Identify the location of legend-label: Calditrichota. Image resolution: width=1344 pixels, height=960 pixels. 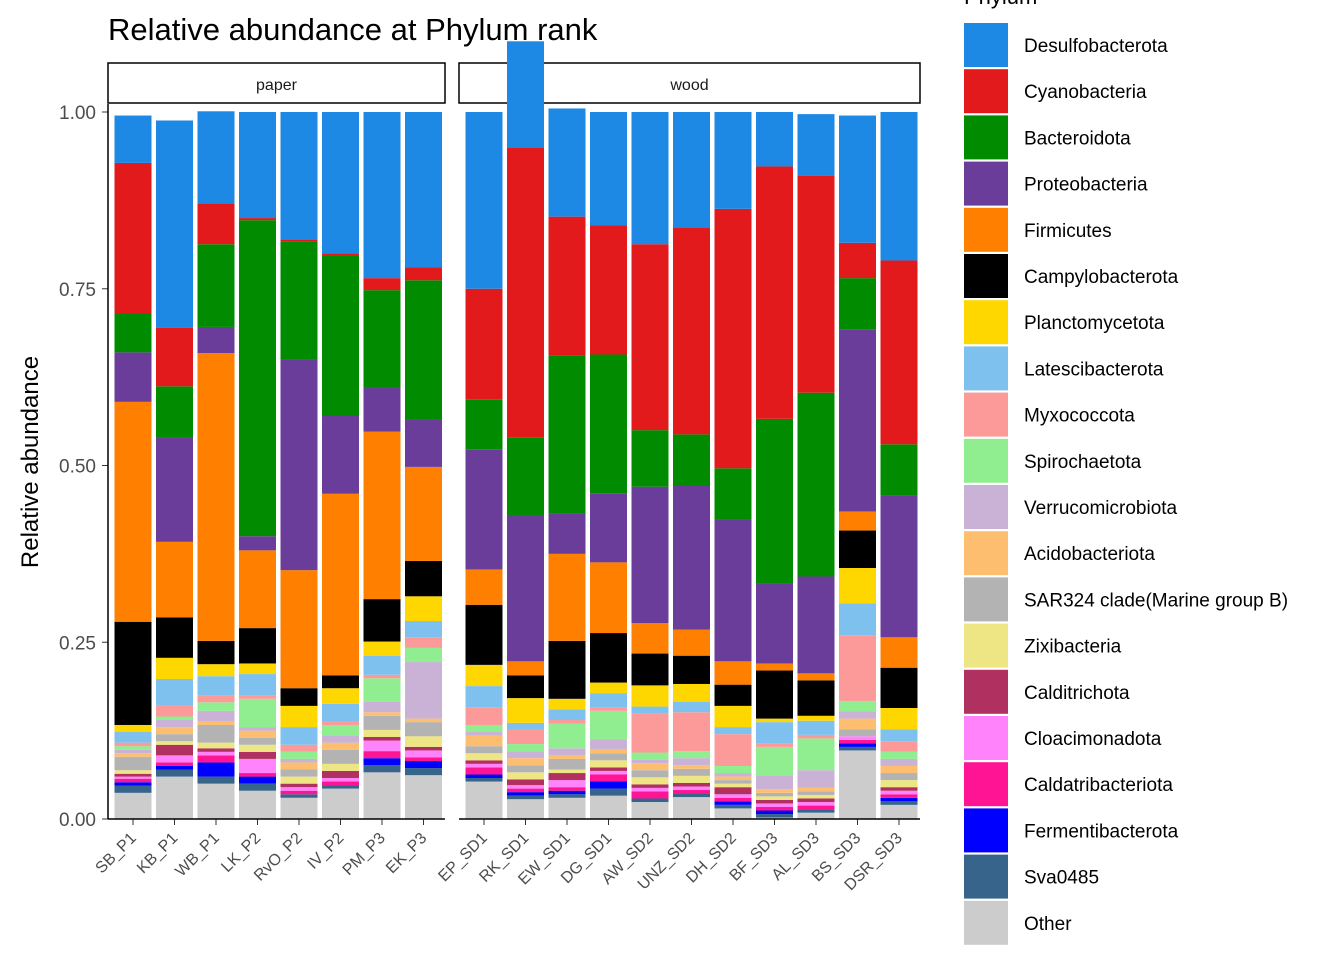
(1077, 693).